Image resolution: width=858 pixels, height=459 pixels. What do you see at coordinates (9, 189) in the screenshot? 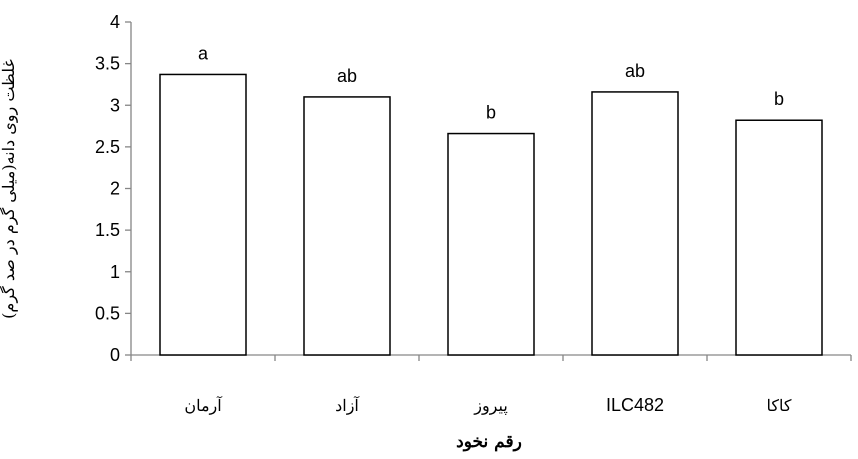
I see `y-axis-title: غلظت روی دانه(میلی گرم در صد گرم)` at bounding box center [9, 189].